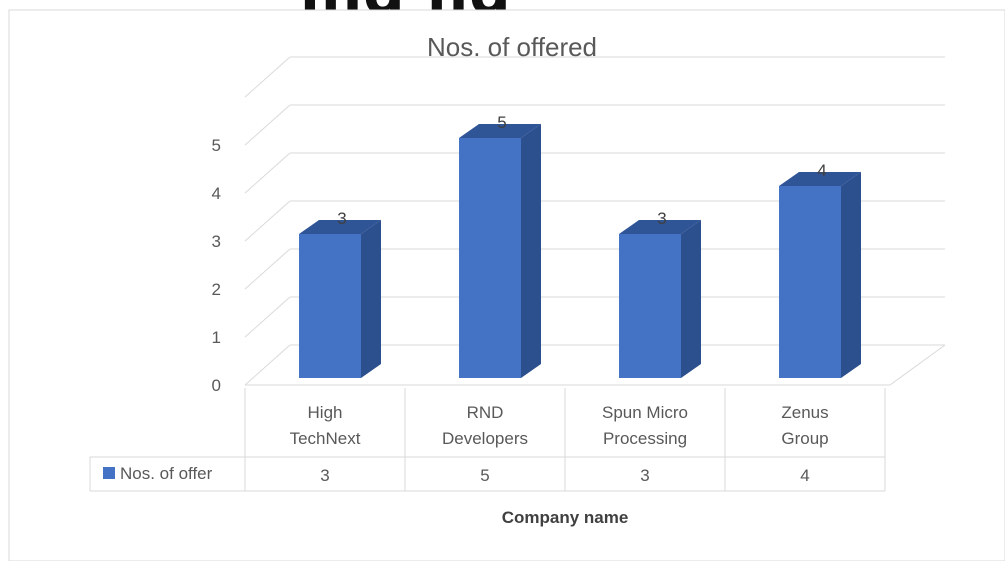  I want to click on x-tick-label: TechNext, so click(325, 438).